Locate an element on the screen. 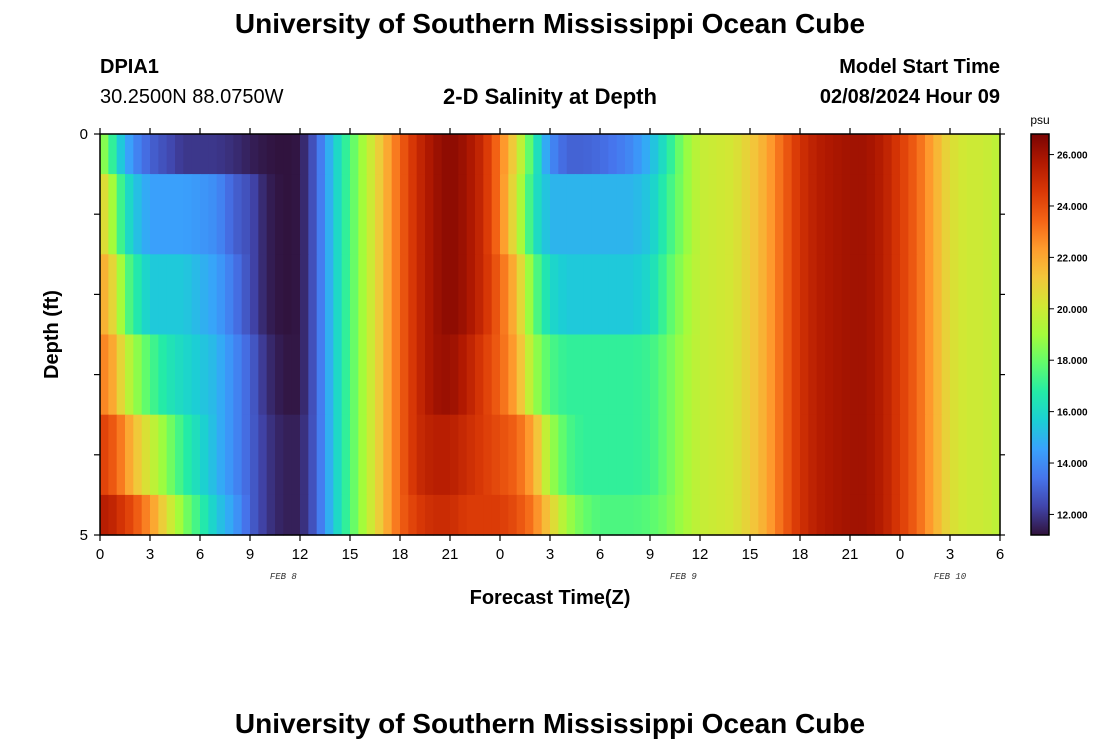 The height and width of the screenshot is (750, 1100). x-tick-label: 15 is located at coordinates (750, 554).